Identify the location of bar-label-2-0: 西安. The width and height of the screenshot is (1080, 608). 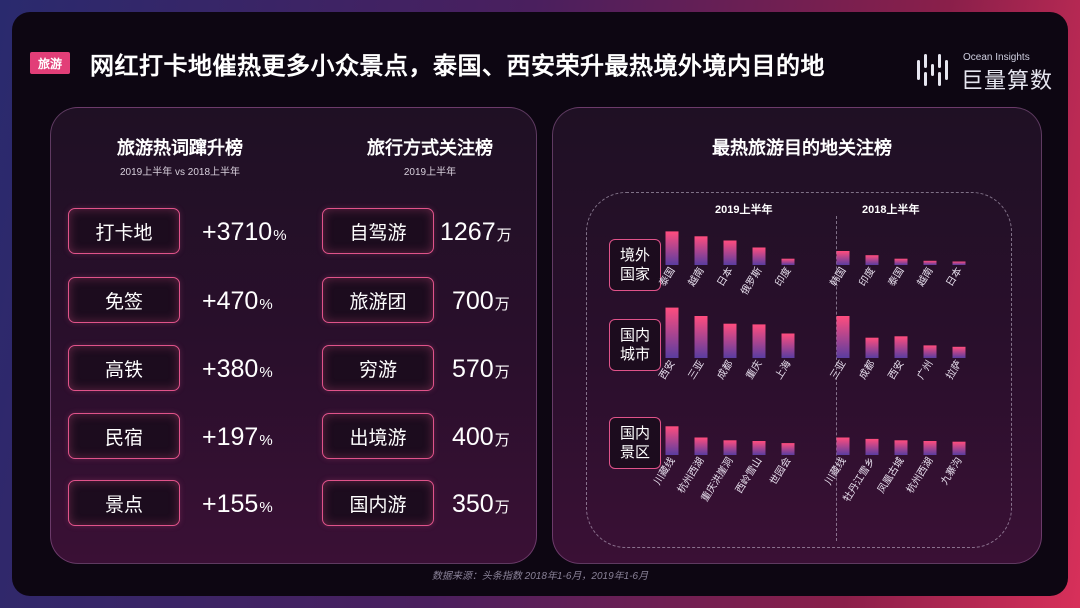
(667, 370).